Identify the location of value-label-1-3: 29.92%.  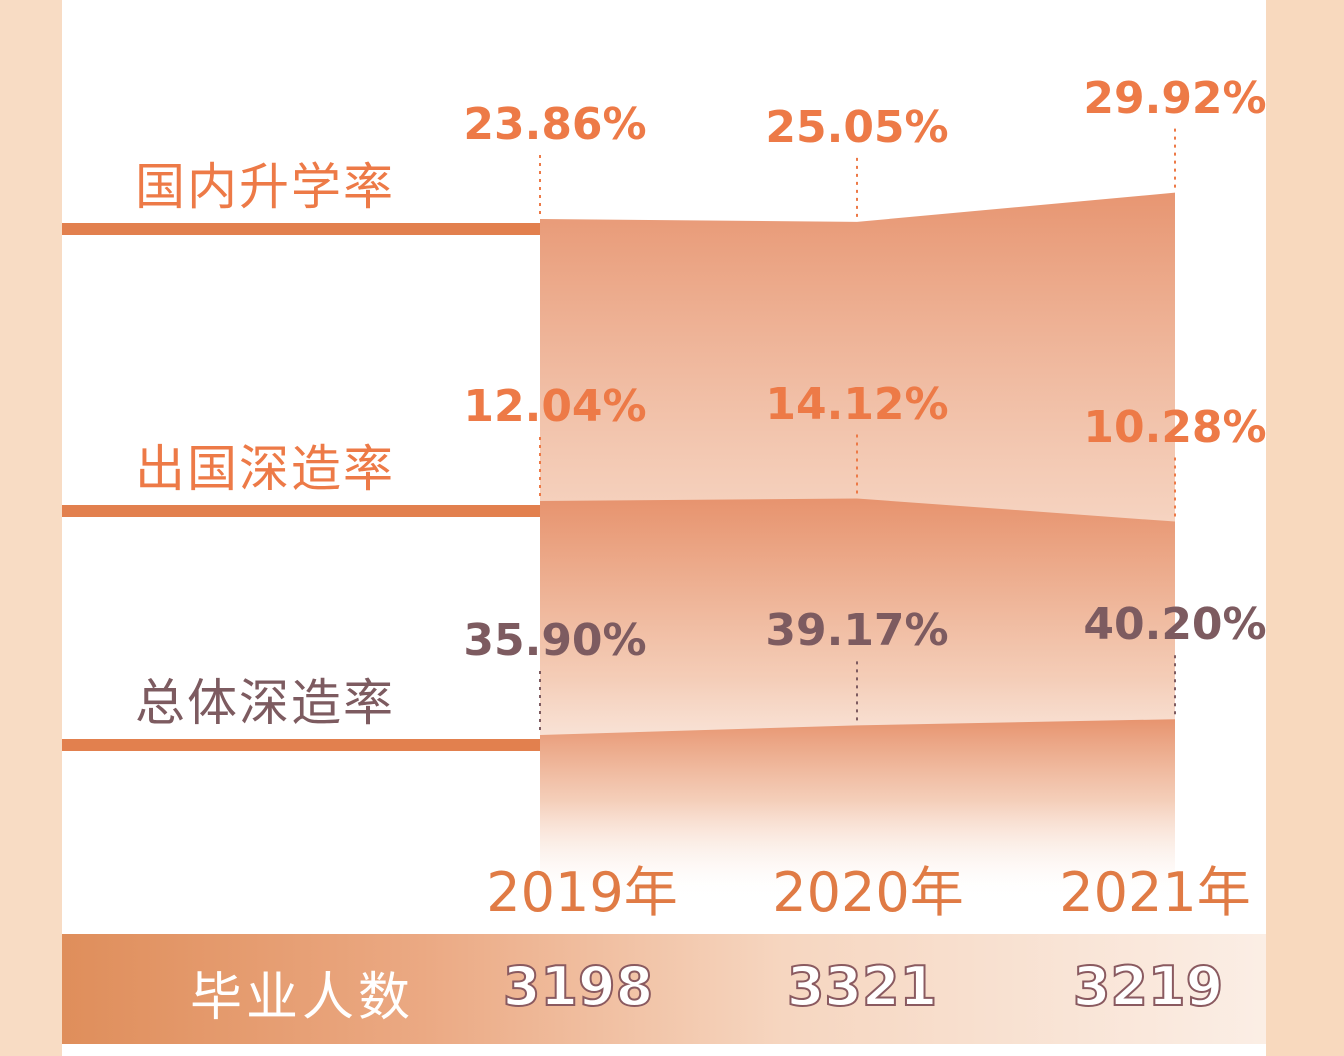
(1175, 98).